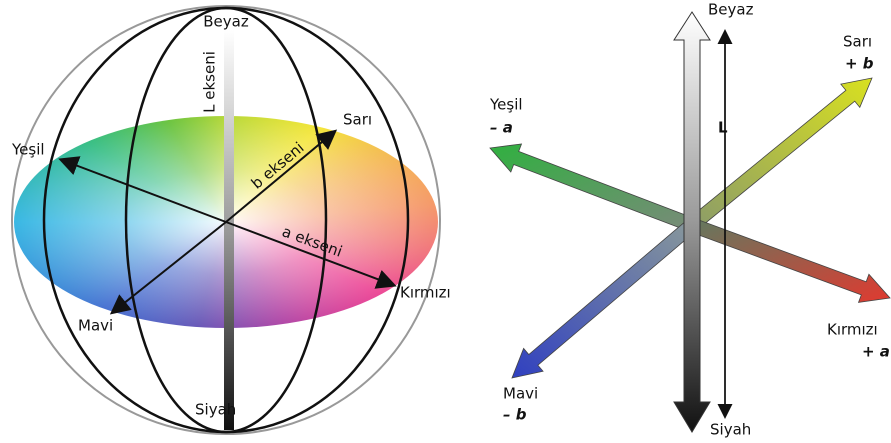 This screenshot has width=891, height=443. I want to click on label: L ekseni, so click(210, 82).